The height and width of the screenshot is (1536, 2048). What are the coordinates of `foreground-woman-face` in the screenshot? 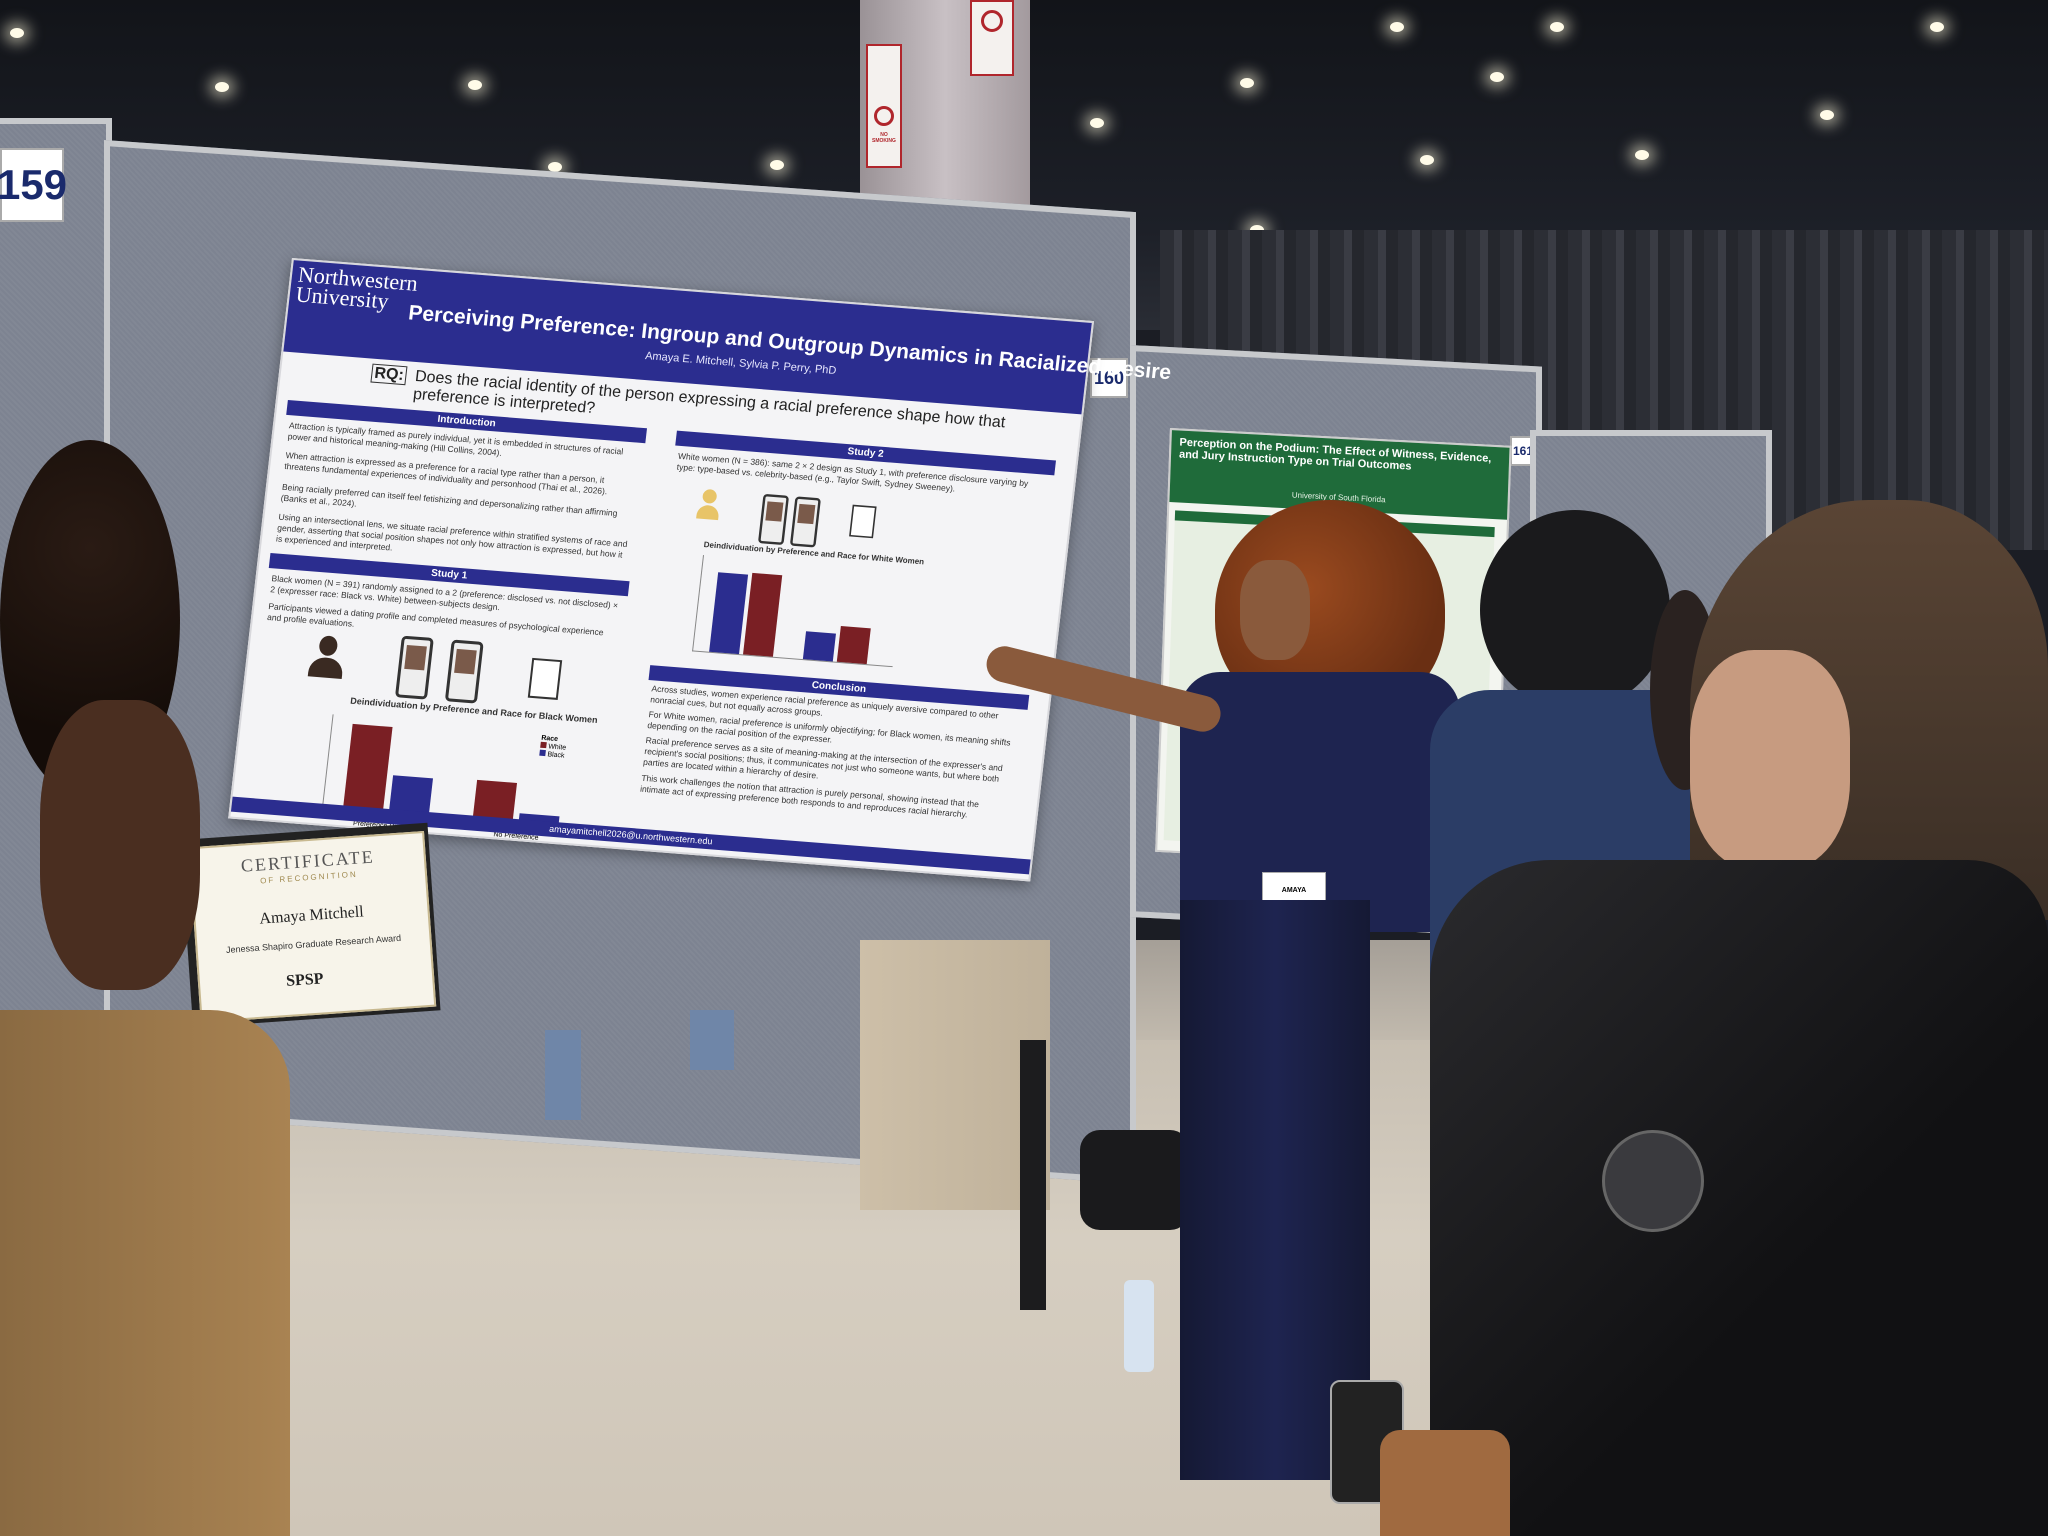 It's located at (1770, 760).